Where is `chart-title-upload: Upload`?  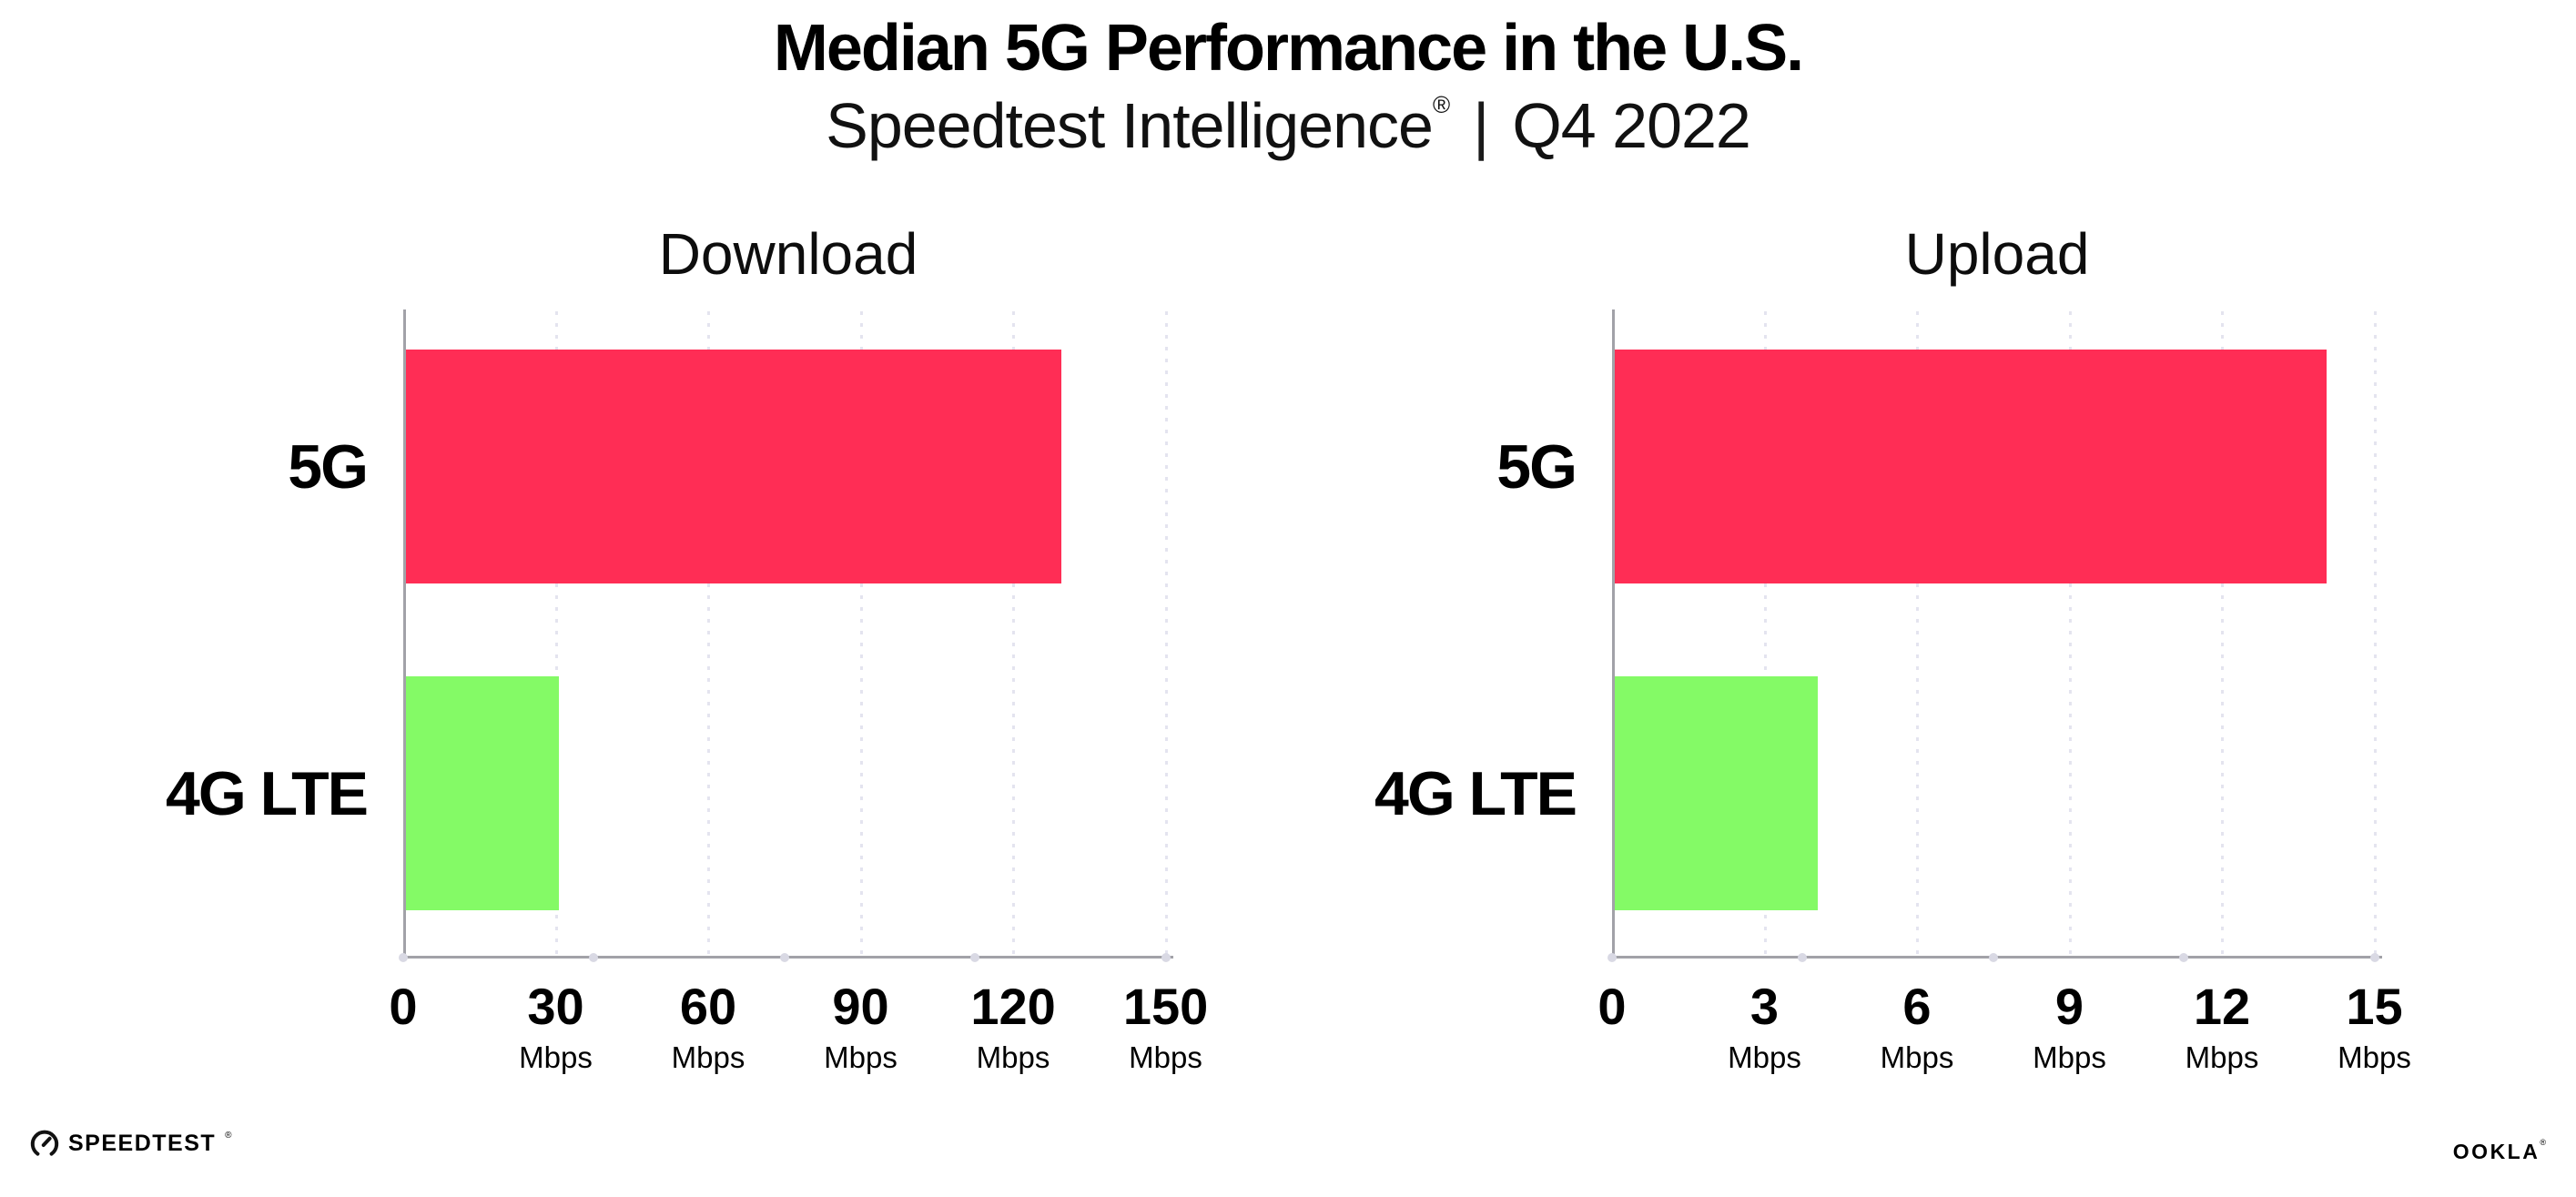 chart-title-upload: Upload is located at coordinates (1997, 254).